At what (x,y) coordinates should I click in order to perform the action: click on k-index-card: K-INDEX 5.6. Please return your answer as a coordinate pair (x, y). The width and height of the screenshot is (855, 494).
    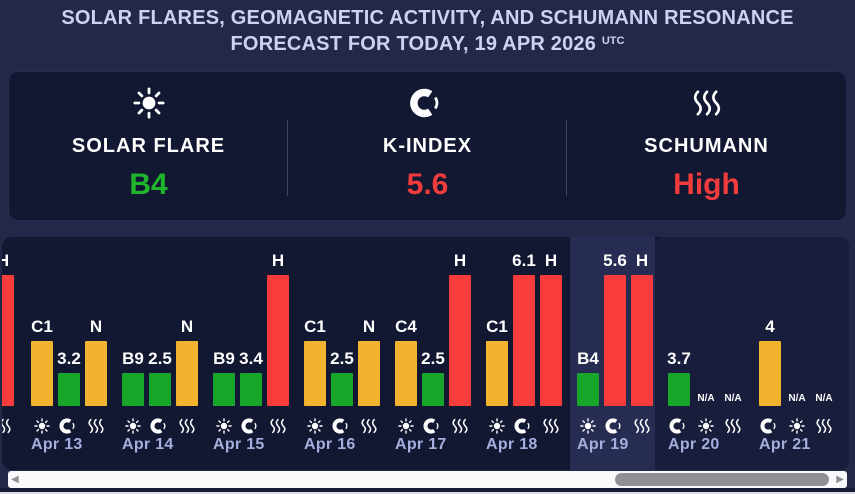
    Looking at the image, I should click on (427, 146).